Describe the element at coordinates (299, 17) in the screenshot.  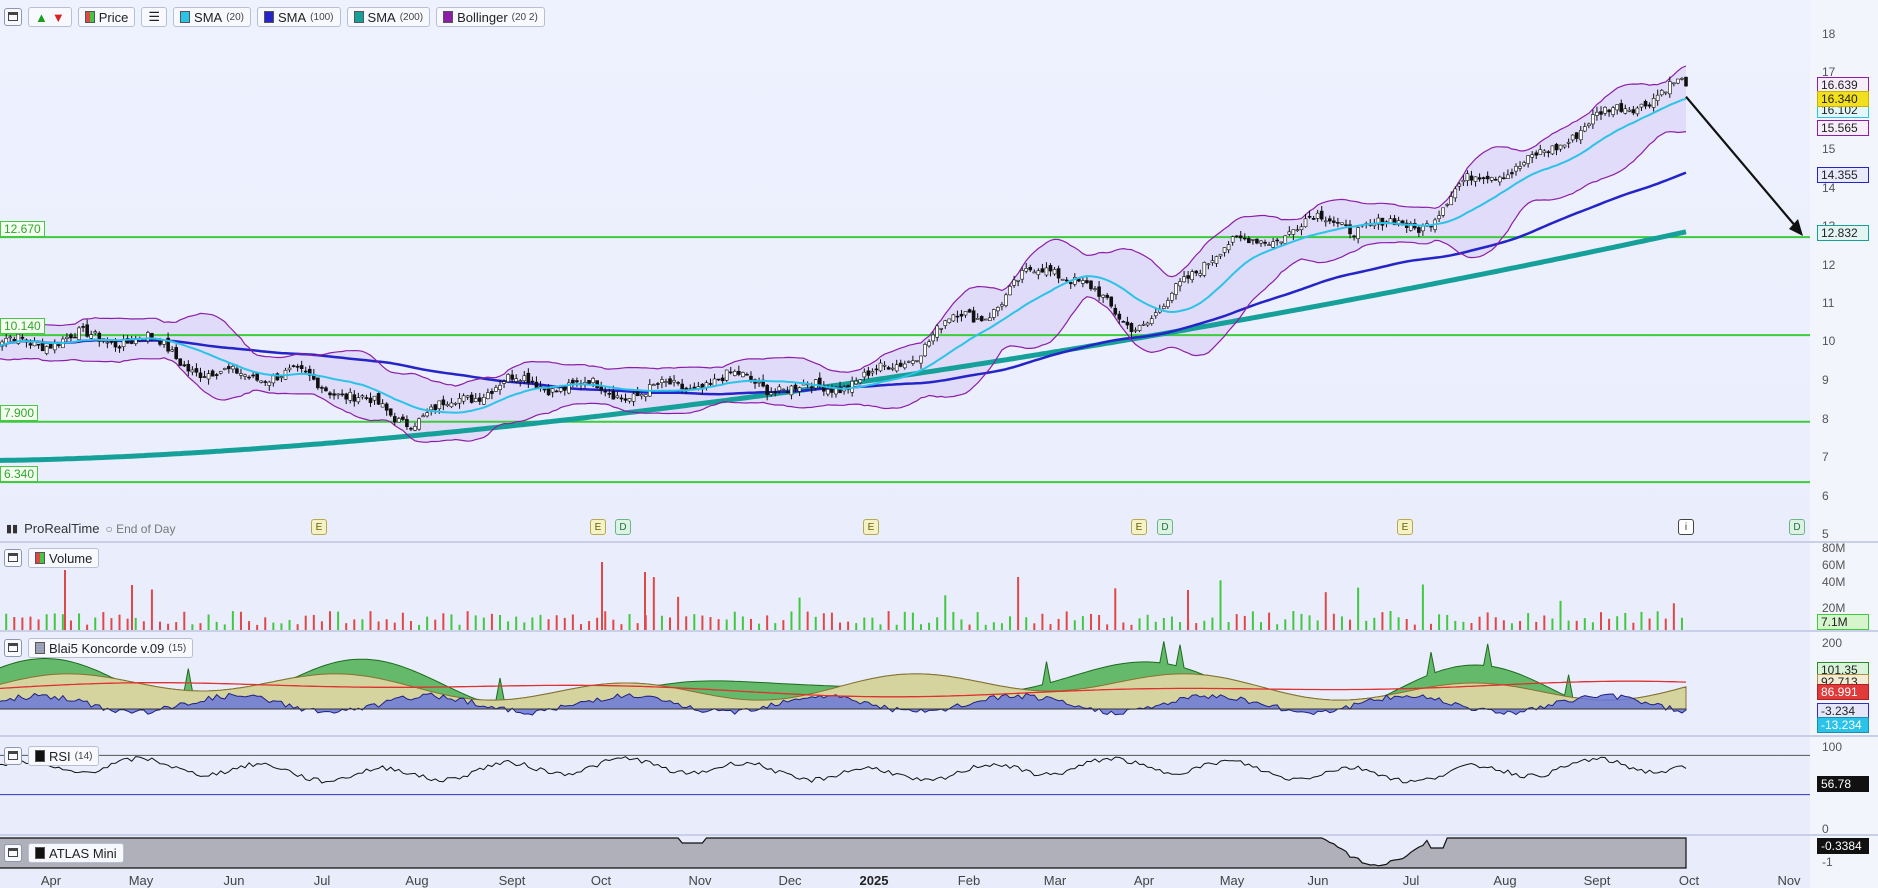
I see `sma100-button: SMA (100)` at that location.